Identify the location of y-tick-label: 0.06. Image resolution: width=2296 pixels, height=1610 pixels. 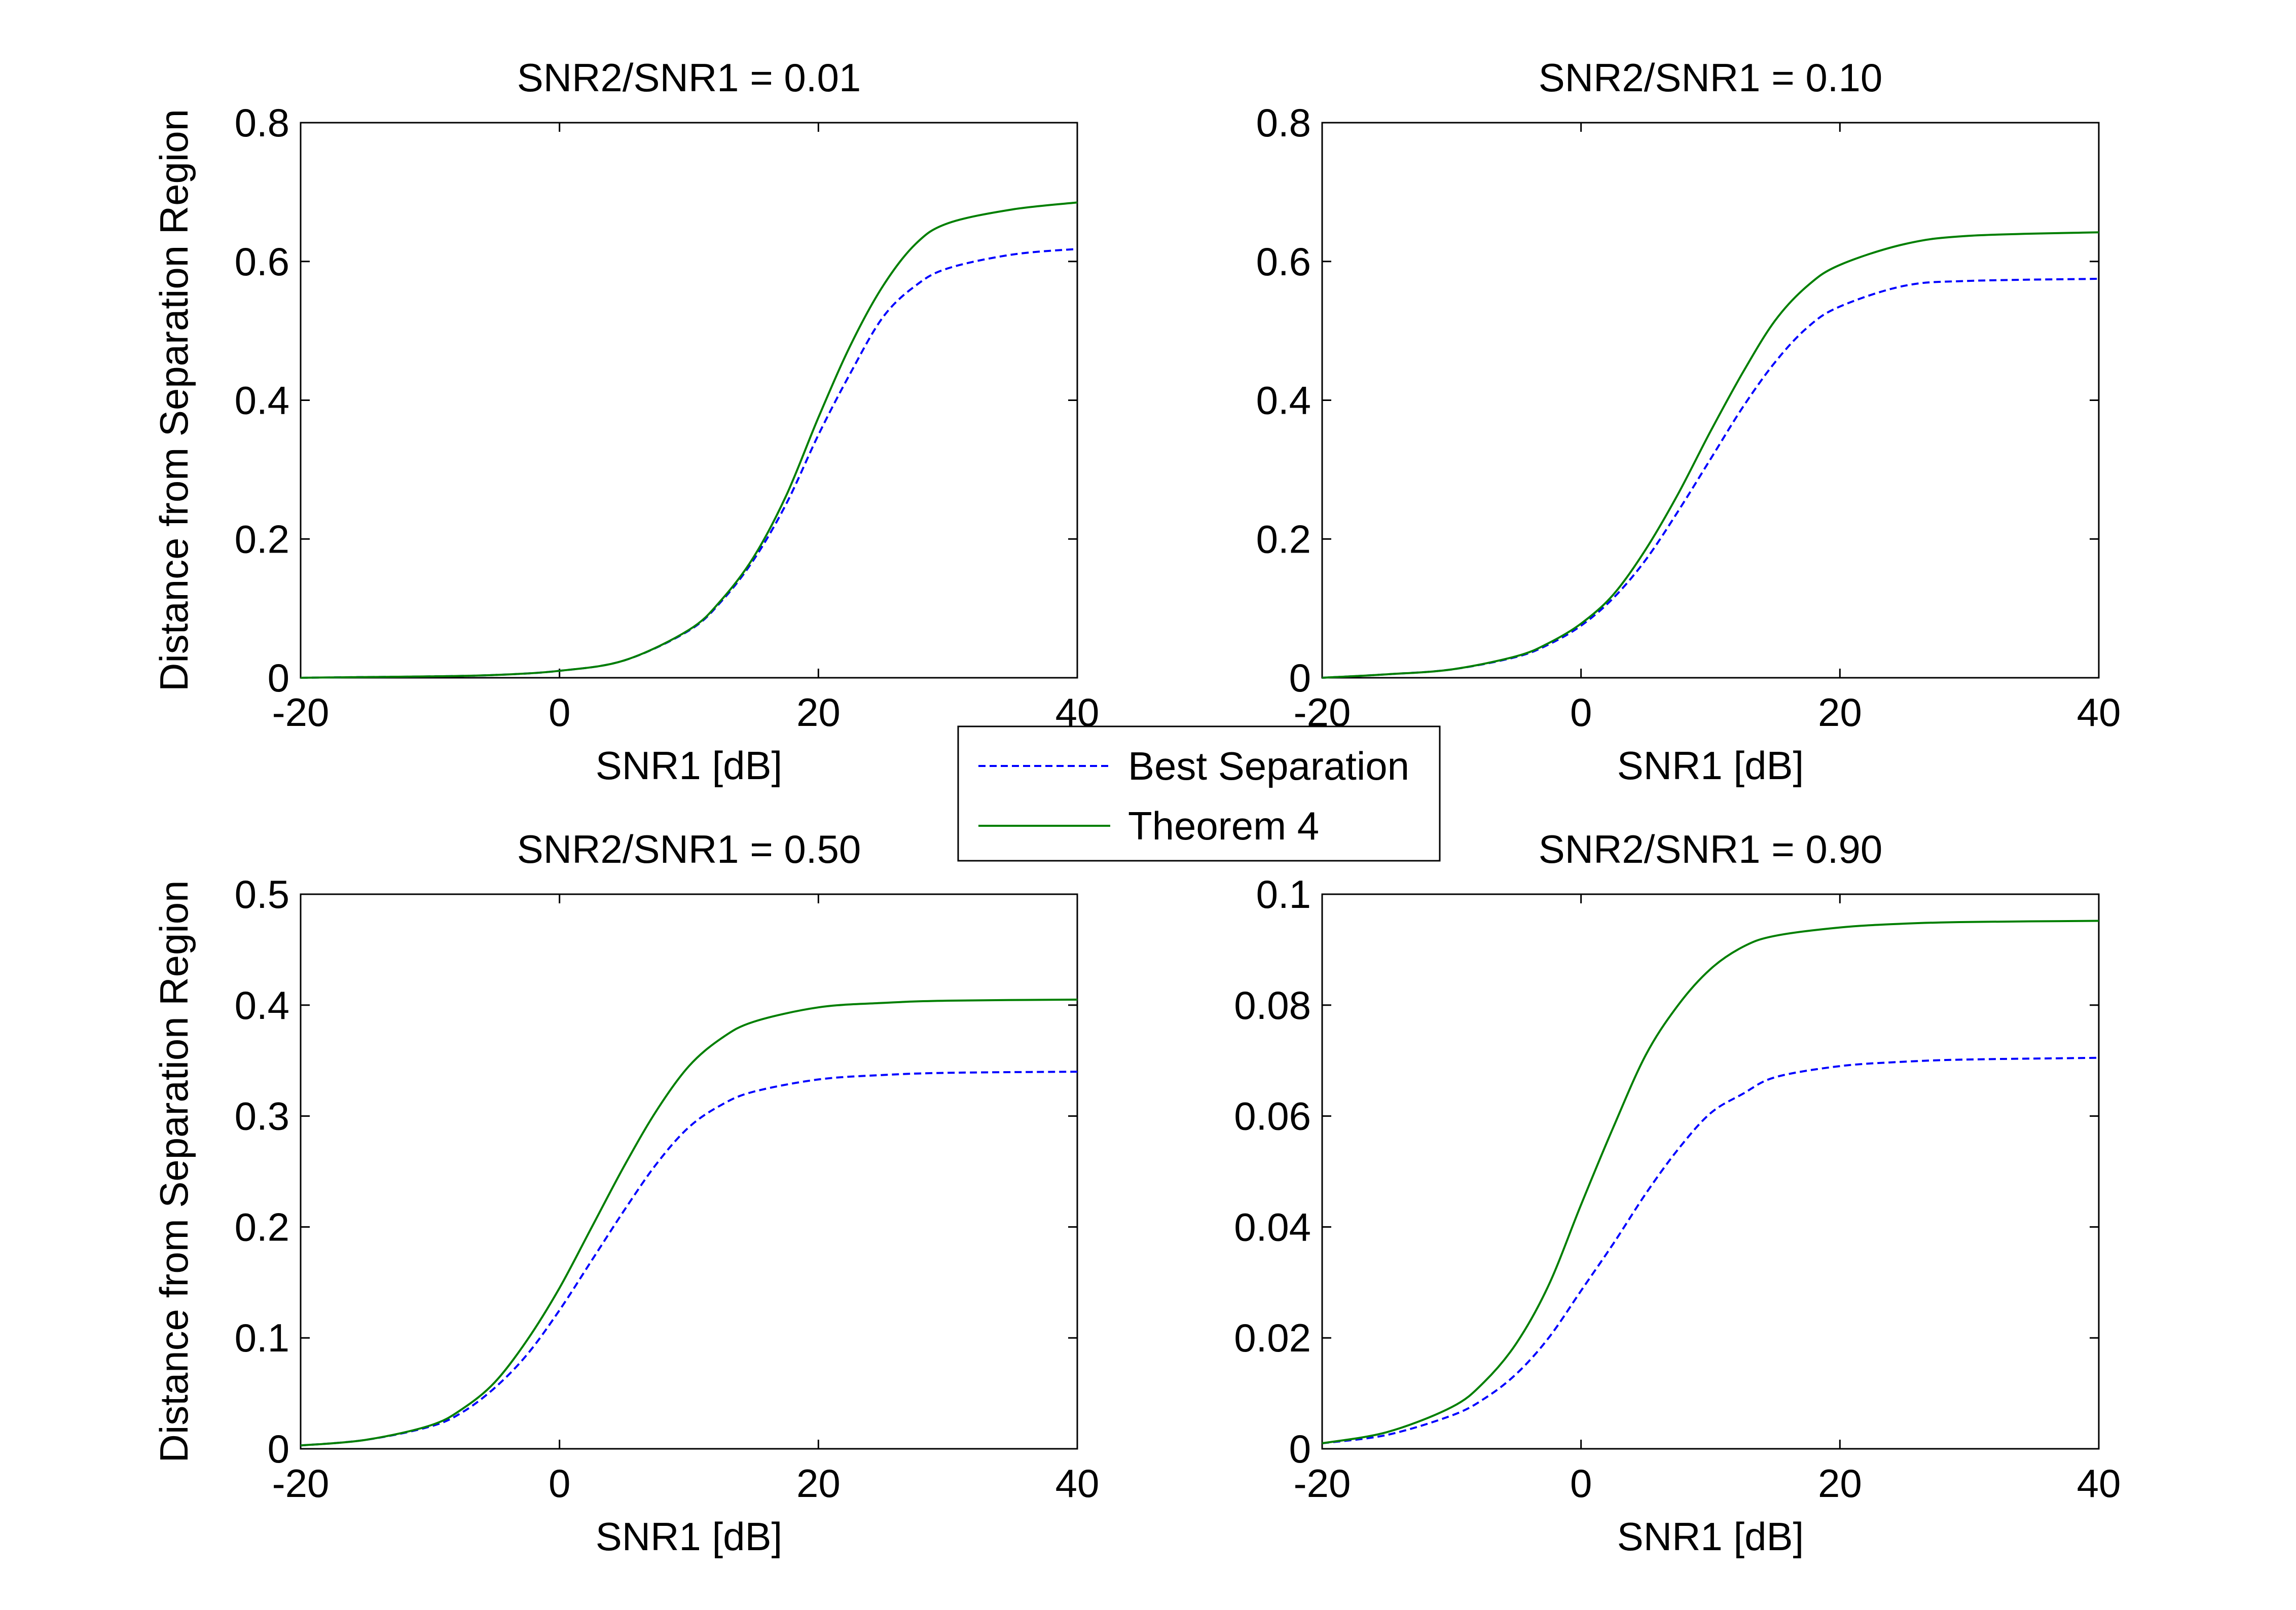
(1273, 1116).